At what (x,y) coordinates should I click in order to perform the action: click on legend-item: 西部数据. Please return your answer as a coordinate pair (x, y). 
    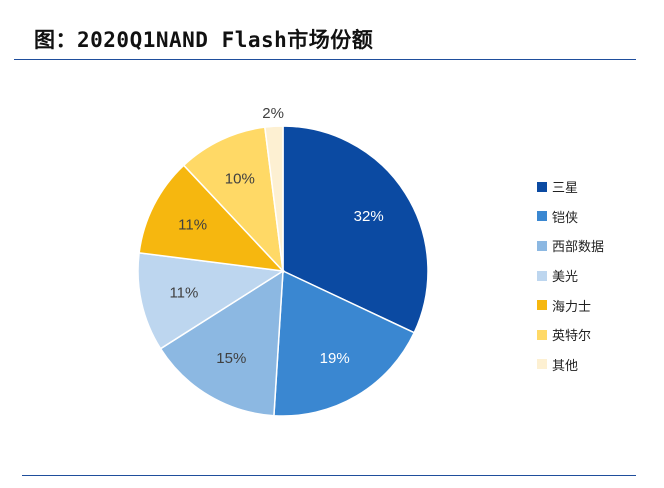
    Looking at the image, I should click on (570, 246).